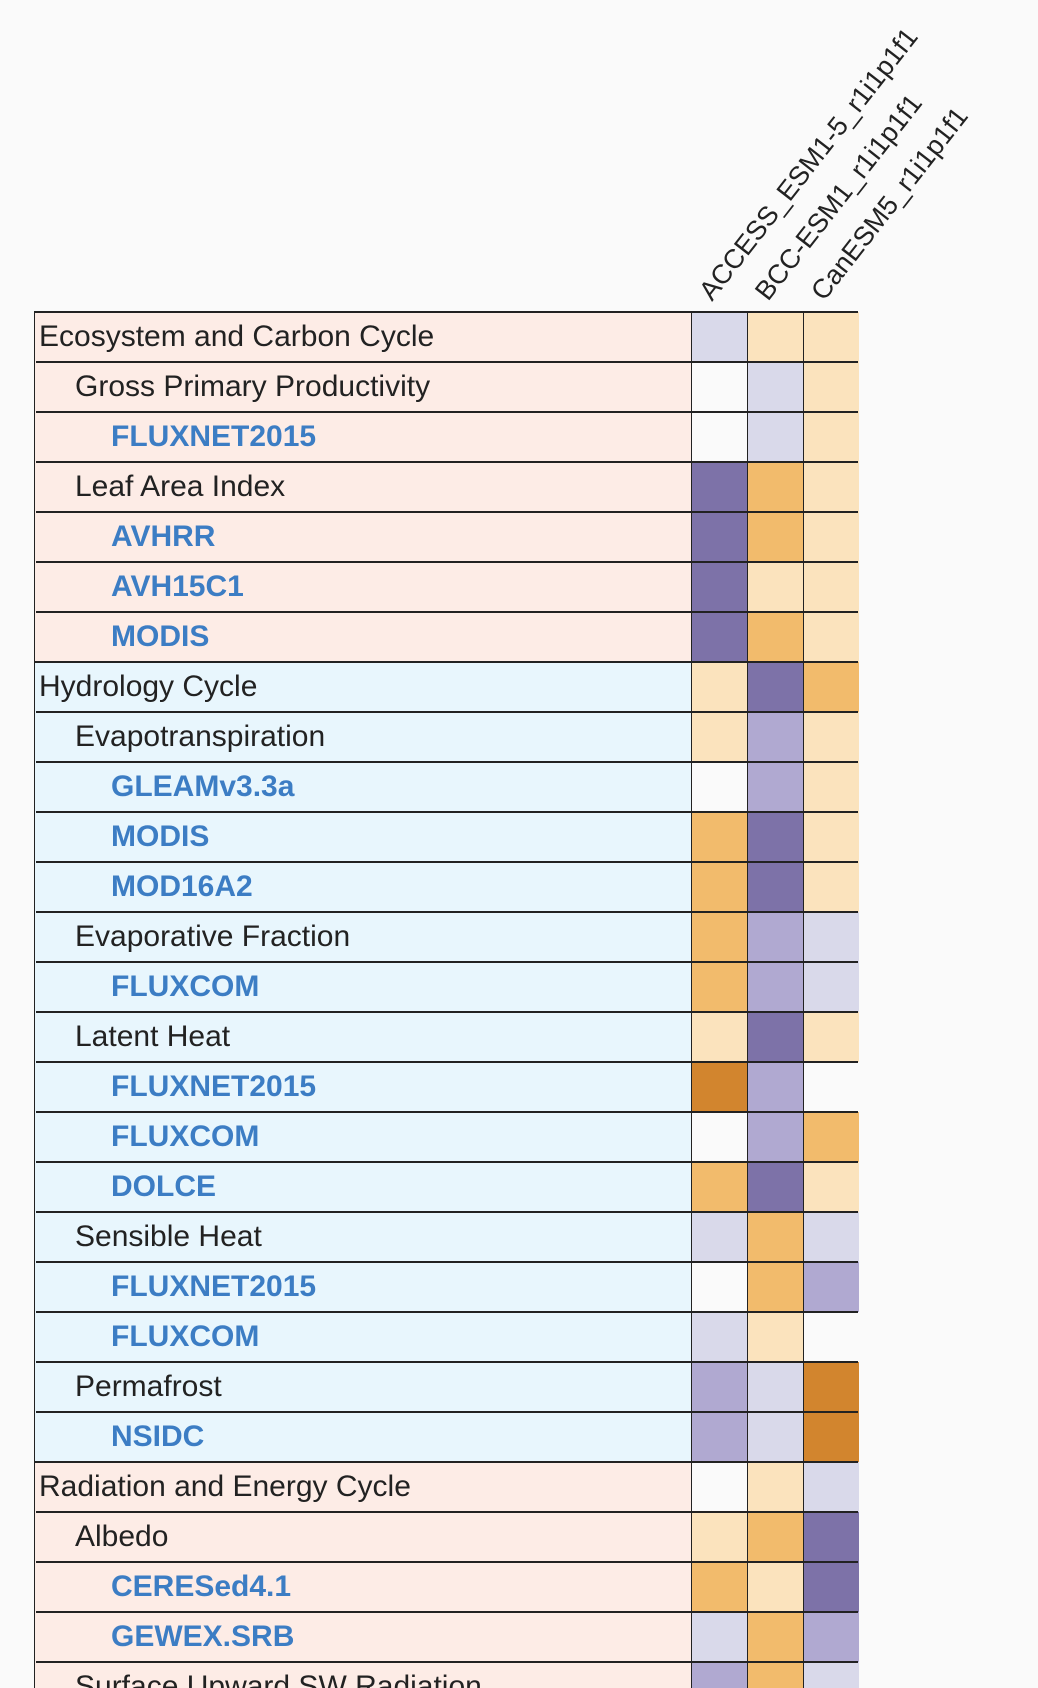  What do you see at coordinates (446, 1387) in the screenshot?
I see `table-row: Permafrost` at bounding box center [446, 1387].